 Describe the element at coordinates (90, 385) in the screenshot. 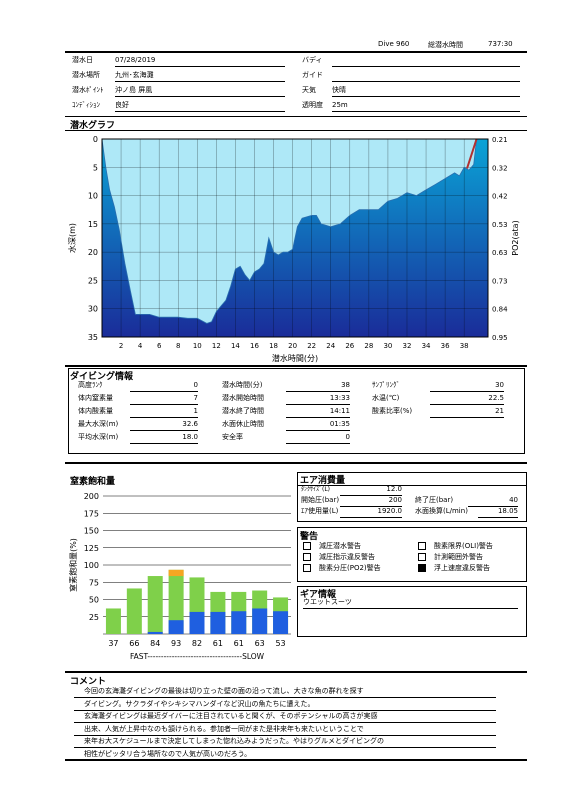

I see `diving-label: 高度ﾗﾝｸ` at that location.